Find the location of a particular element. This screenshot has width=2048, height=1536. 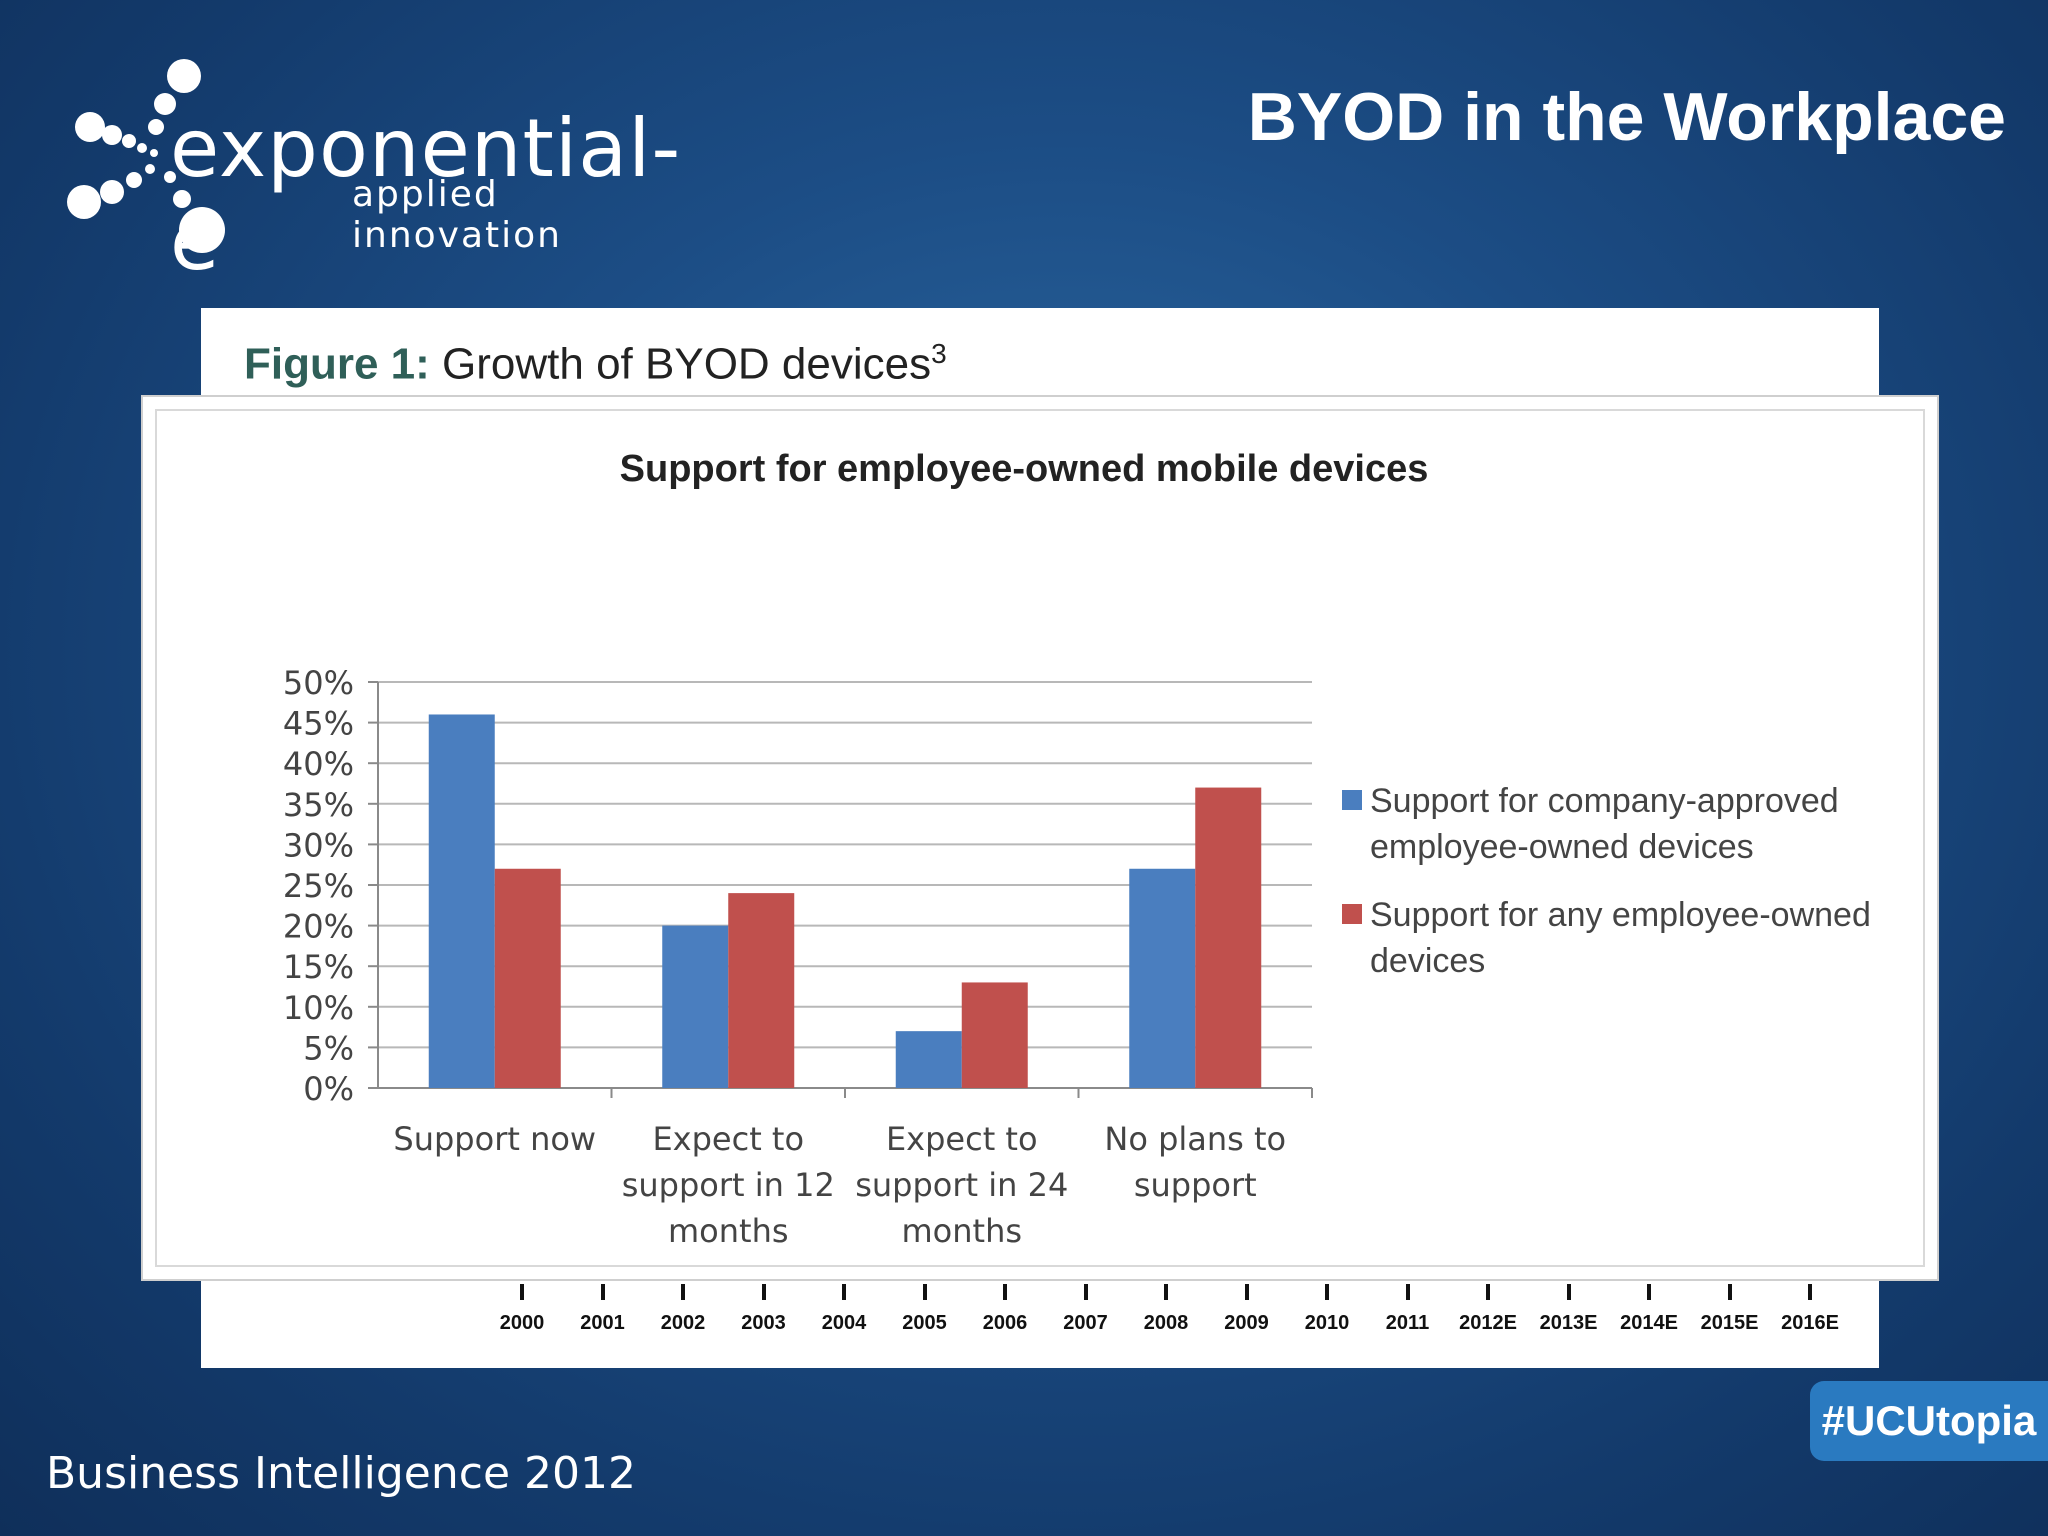

logo-wordmark: exponential-e is located at coordinates (426, 195).